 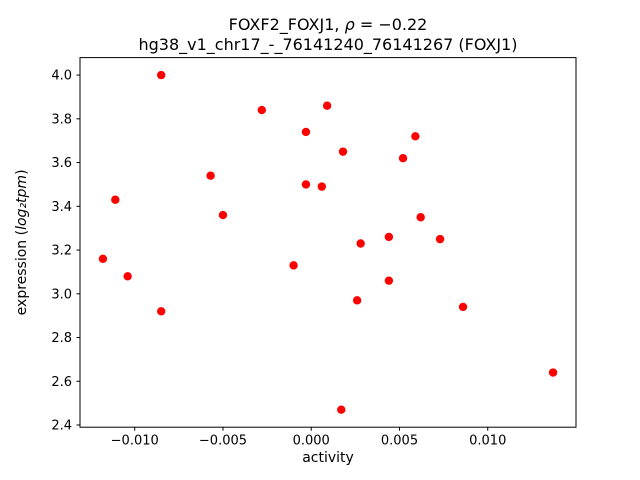 I want to click on y-tick-label: 3.0, so click(x=61, y=294).